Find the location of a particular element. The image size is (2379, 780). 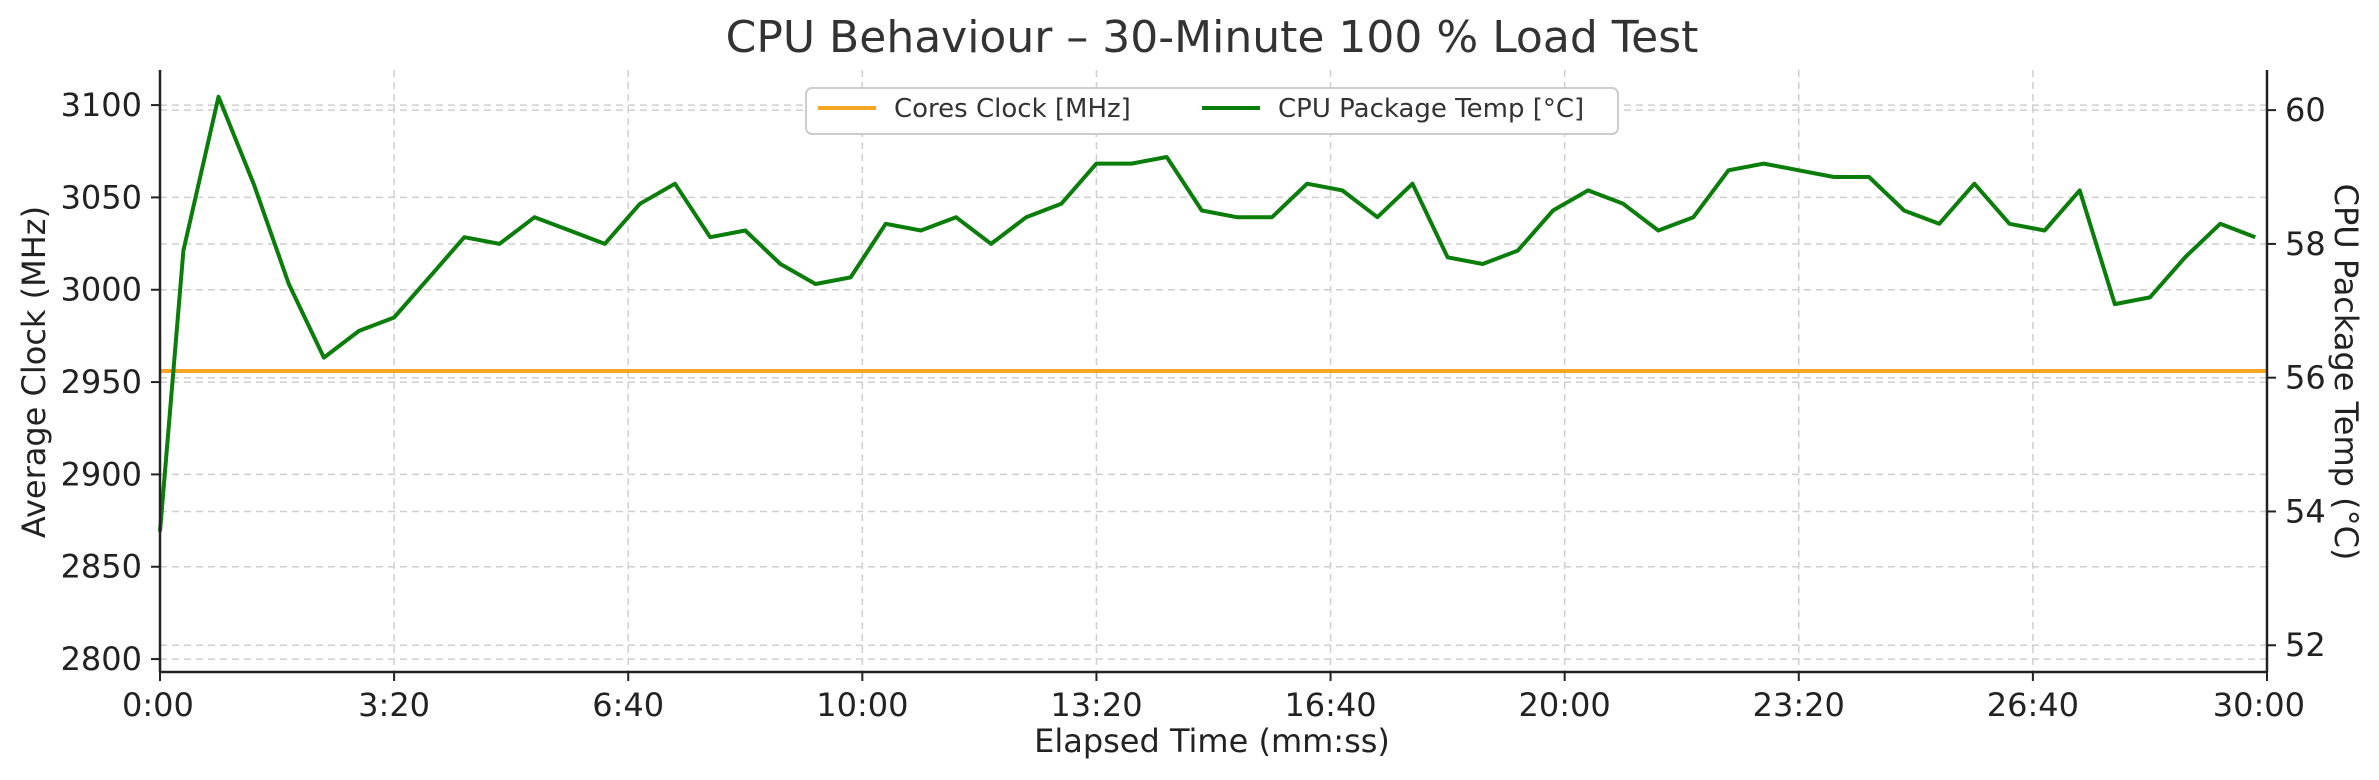

y-tick-label-3: 2950 is located at coordinates (101, 382).